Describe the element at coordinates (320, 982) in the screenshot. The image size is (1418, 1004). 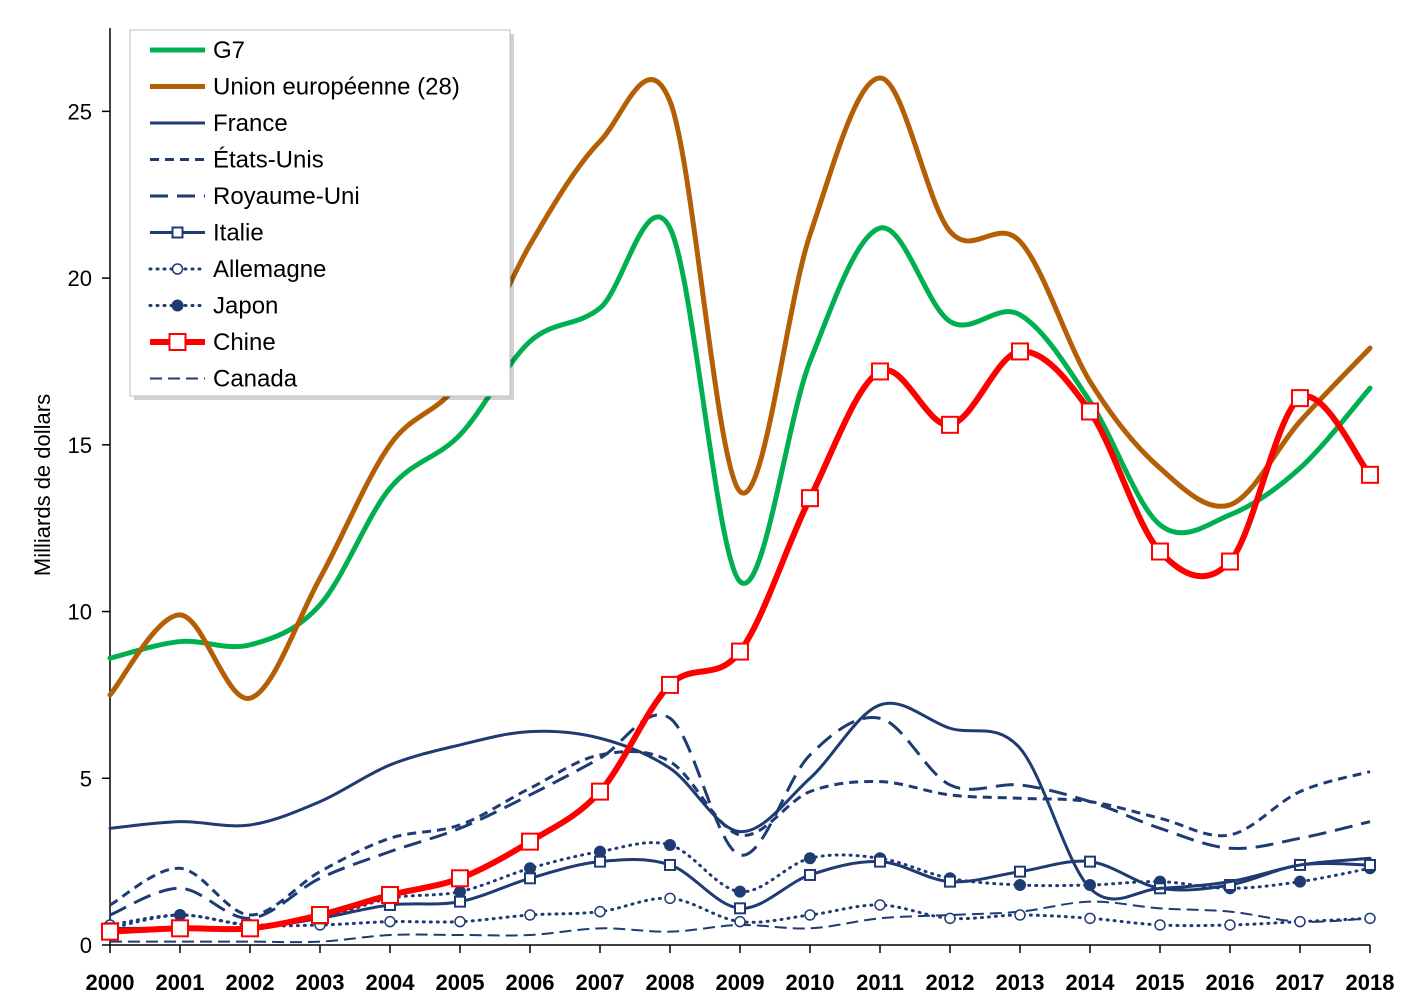
I see `x-tick-label: 2003` at that location.